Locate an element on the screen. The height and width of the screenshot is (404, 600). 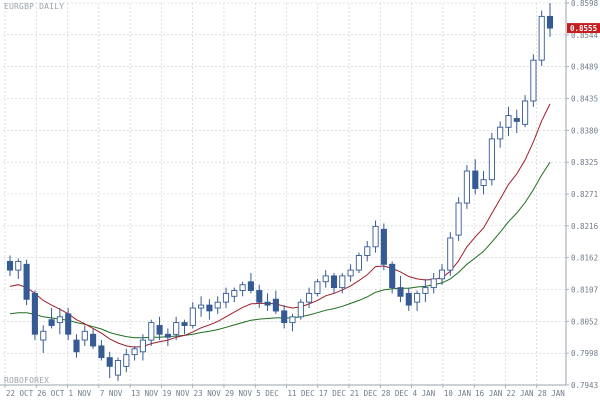
price-label: 0.8216 is located at coordinates (585, 226).